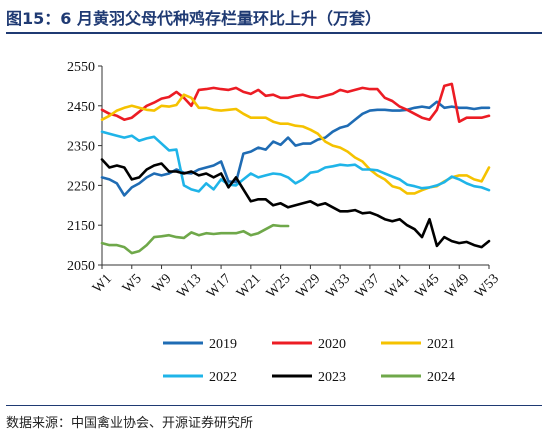 This screenshot has width=546, height=439. What do you see at coordinates (81, 147) in the screenshot?
I see `y-tick-label: 2350` at bounding box center [81, 147].